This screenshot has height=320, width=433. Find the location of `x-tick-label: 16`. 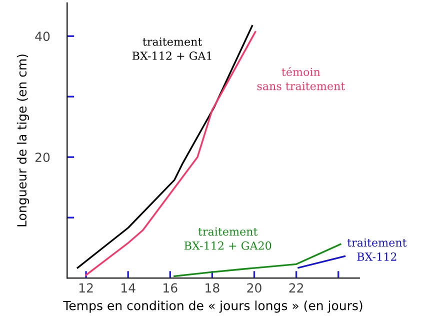

x-tick-label: 16 is located at coordinates (171, 288).